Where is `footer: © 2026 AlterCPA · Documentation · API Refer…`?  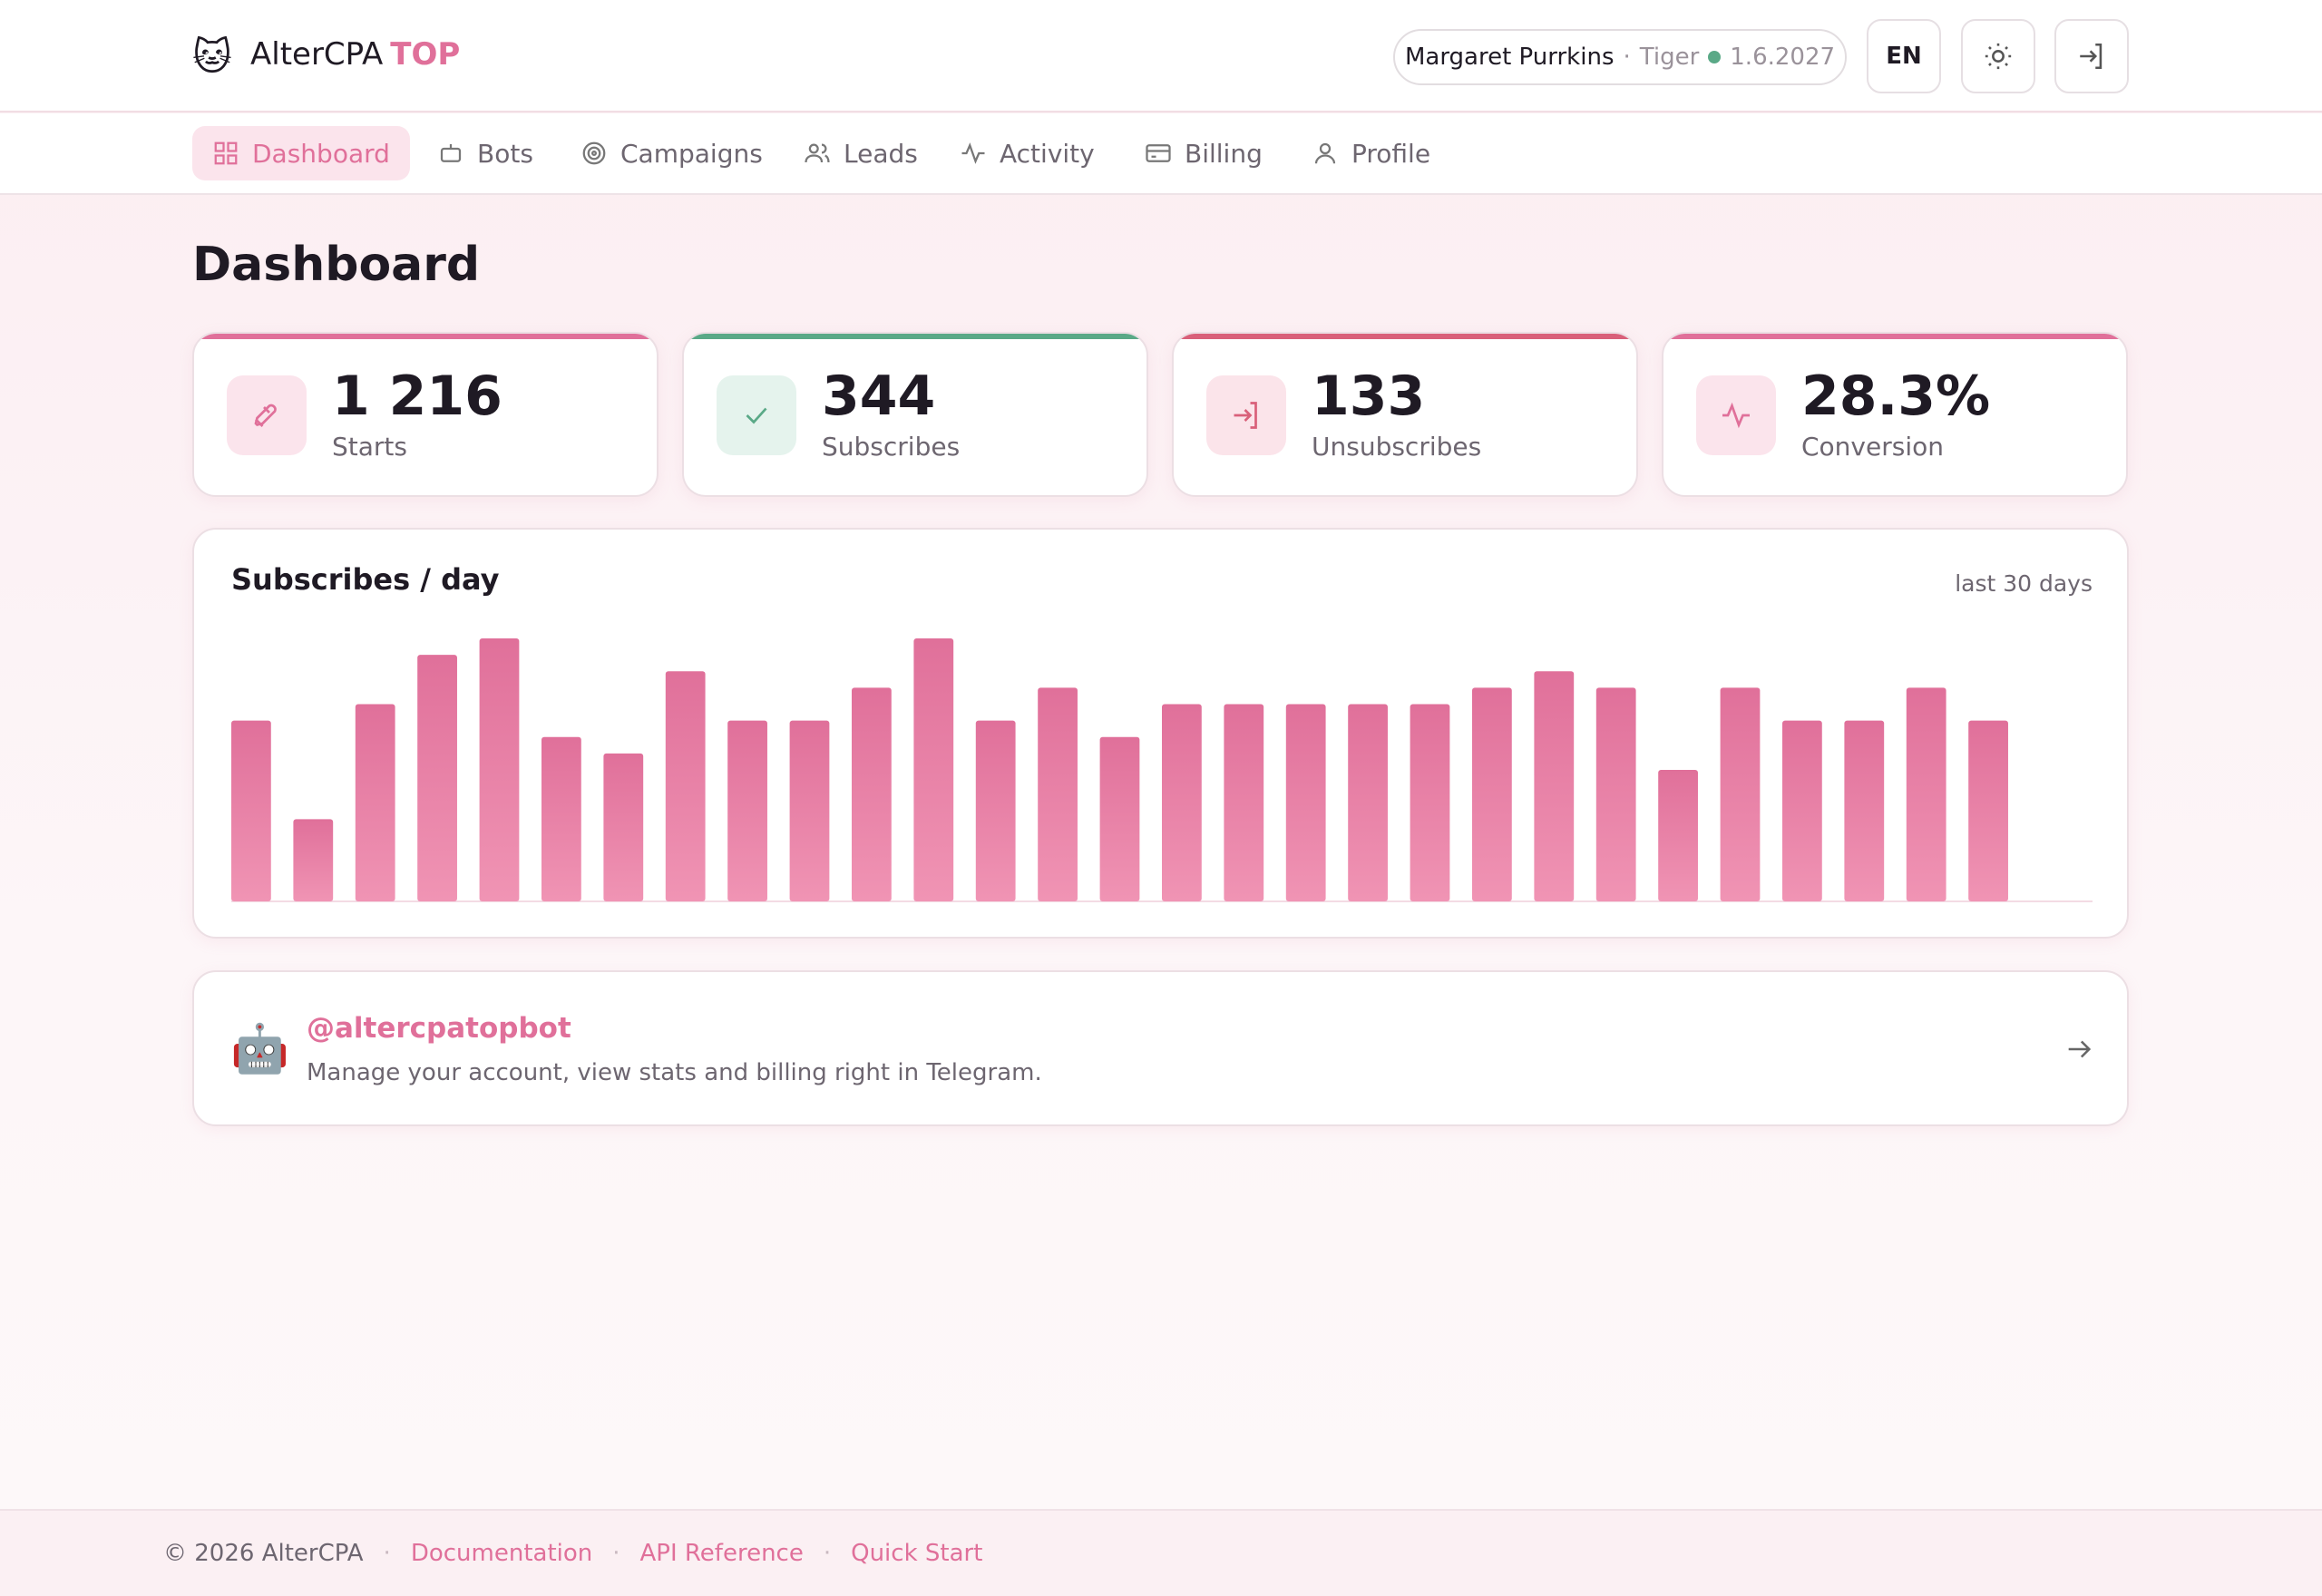
footer: © 2026 AlterCPA · Documentation · API Refer… is located at coordinates (1161, 1552).